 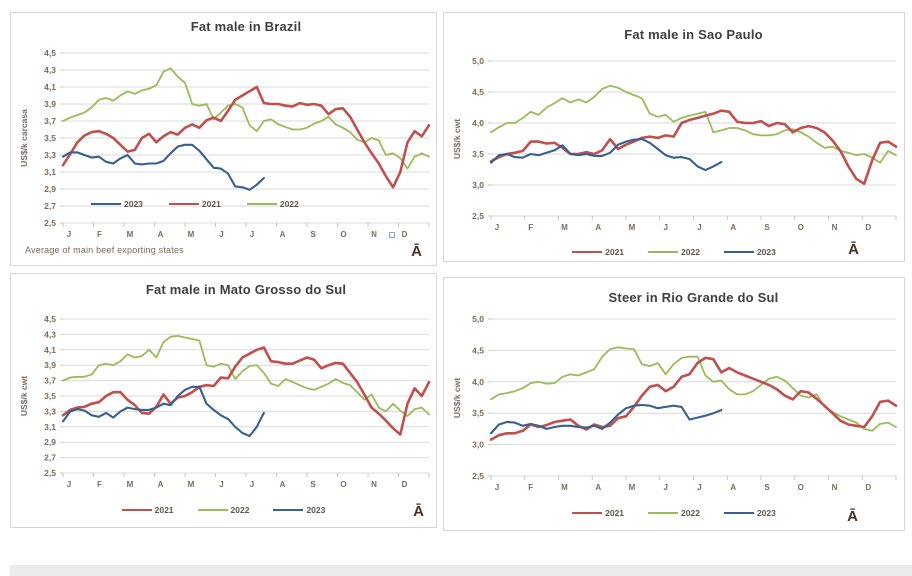 What do you see at coordinates (478, 319) in the screenshot?
I see `y-tick-label: 5,0` at bounding box center [478, 319].